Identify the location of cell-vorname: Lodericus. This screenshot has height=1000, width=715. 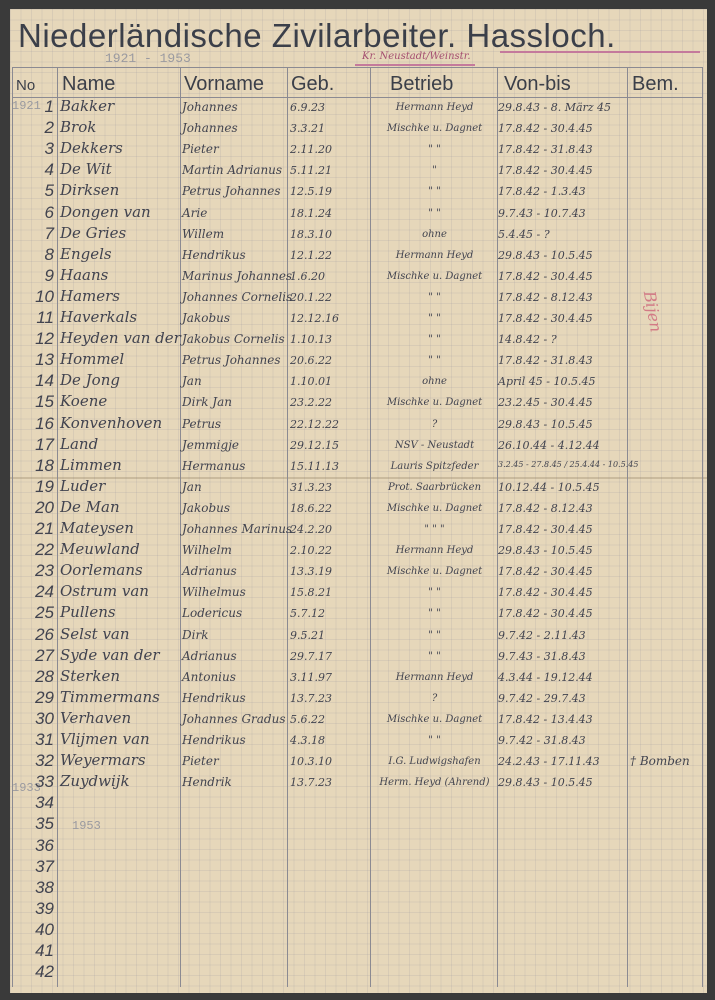
(212, 613).